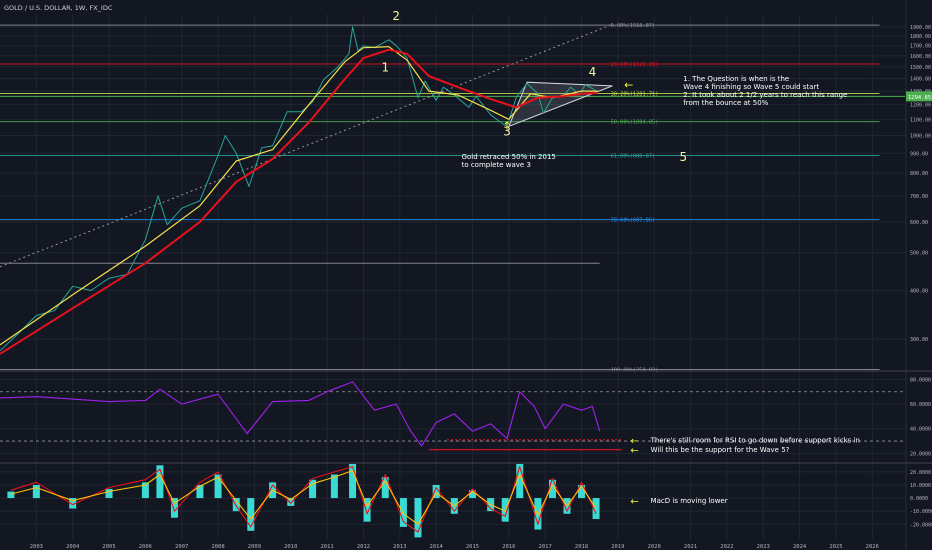 Image resolution: width=932 pixels, height=550 pixels. I want to click on y-tick-label: 60.0000, so click(920, 405).